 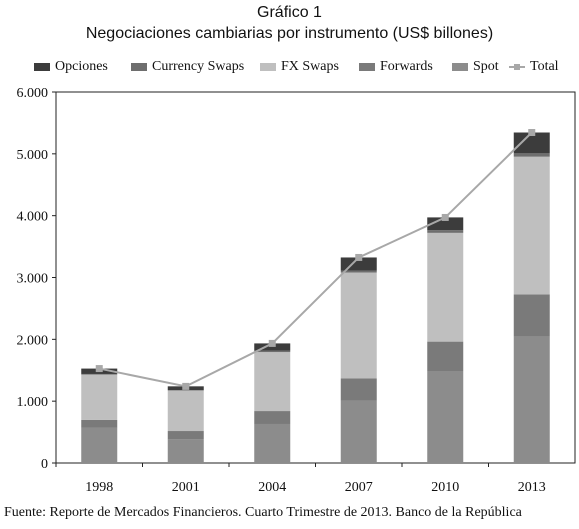 What do you see at coordinates (198, 66) in the screenshot?
I see `legend-label-currency-swaps: Currency Swaps` at bounding box center [198, 66].